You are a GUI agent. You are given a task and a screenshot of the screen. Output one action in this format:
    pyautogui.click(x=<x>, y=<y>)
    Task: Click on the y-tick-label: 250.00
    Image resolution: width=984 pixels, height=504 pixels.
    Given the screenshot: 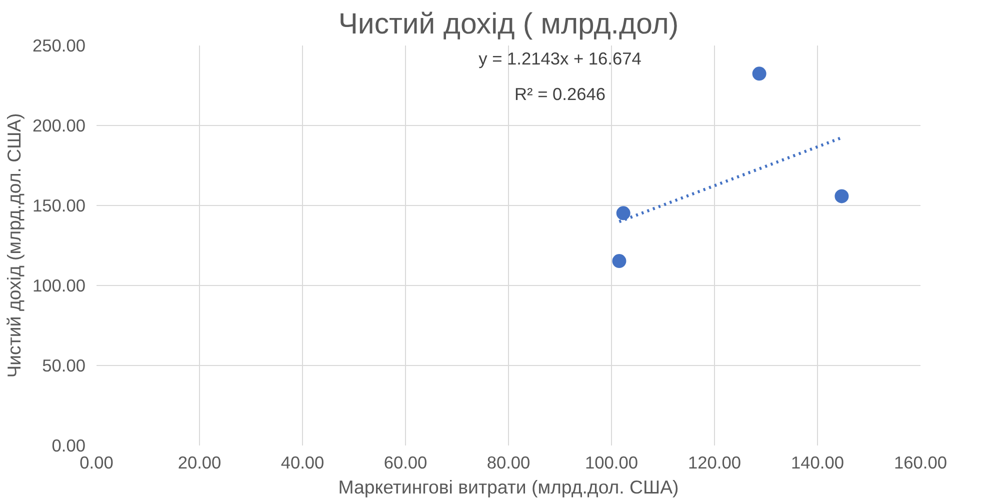 What is the action you would take?
    pyautogui.click(x=59, y=46)
    